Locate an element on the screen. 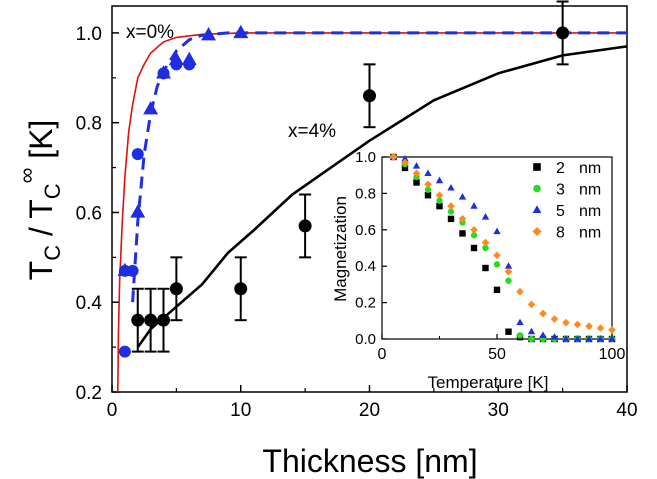 The height and width of the screenshot is (479, 657). main-y-tick-label: 0.4 is located at coordinates (89, 303).